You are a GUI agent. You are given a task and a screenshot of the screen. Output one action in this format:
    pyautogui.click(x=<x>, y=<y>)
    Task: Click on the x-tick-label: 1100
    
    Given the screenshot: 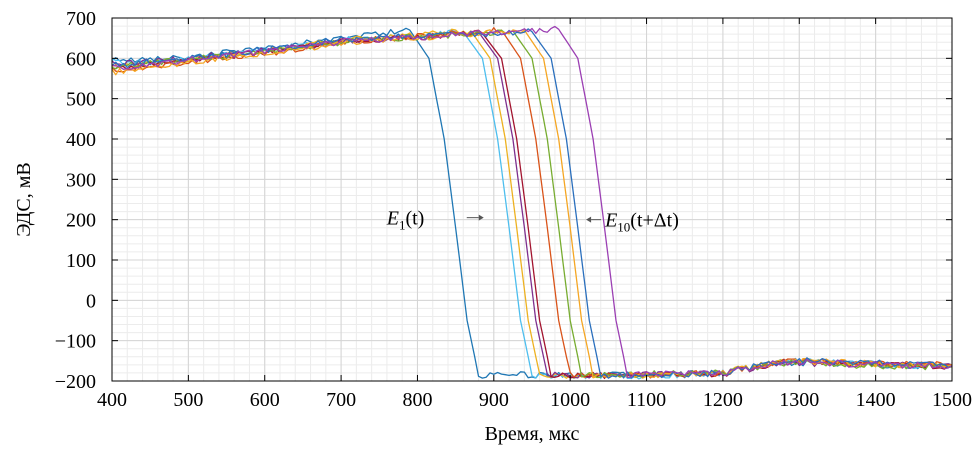 What is the action you would take?
    pyautogui.click(x=646, y=400)
    